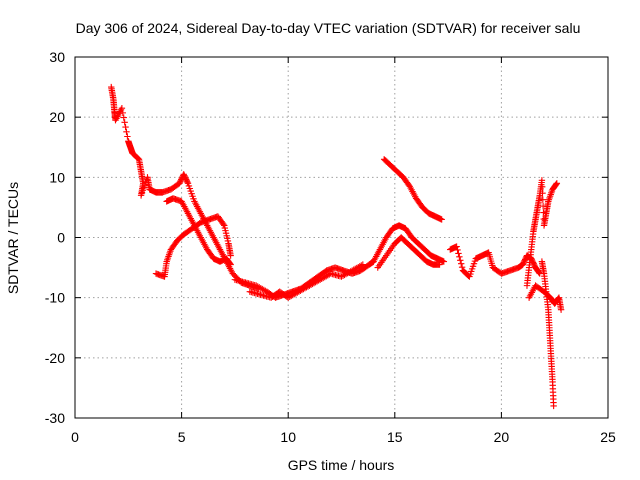 This screenshot has height=480, width=640. What do you see at coordinates (395, 437) in the screenshot?
I see `x-tick-label: 15` at bounding box center [395, 437].